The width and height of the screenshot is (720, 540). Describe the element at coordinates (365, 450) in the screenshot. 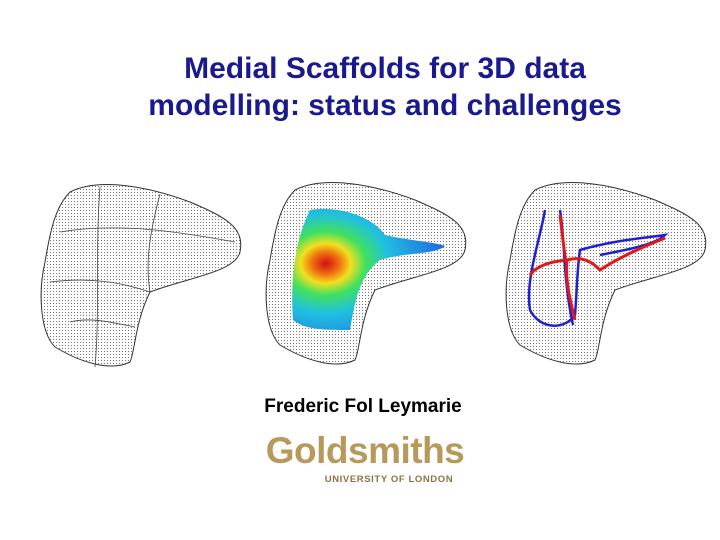

I see `logo-name: Goldsmiths` at that location.